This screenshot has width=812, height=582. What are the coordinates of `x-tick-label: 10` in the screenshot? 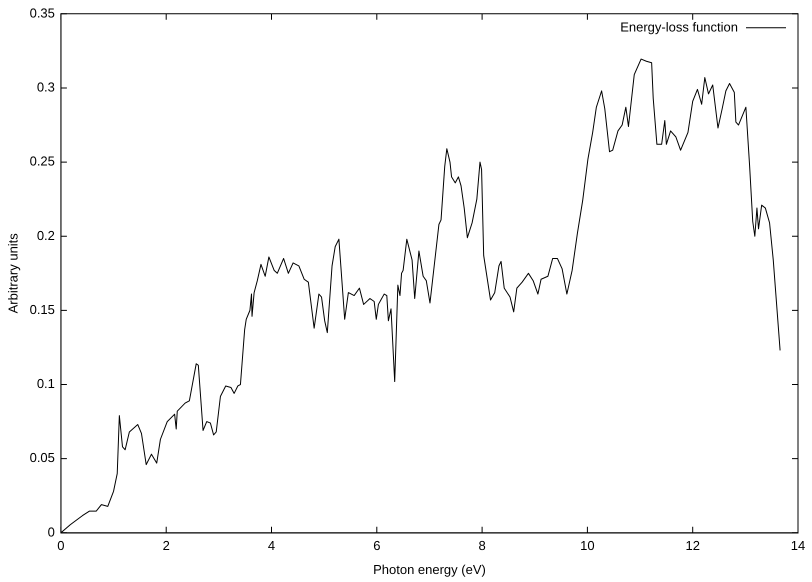 It's located at (587, 546).